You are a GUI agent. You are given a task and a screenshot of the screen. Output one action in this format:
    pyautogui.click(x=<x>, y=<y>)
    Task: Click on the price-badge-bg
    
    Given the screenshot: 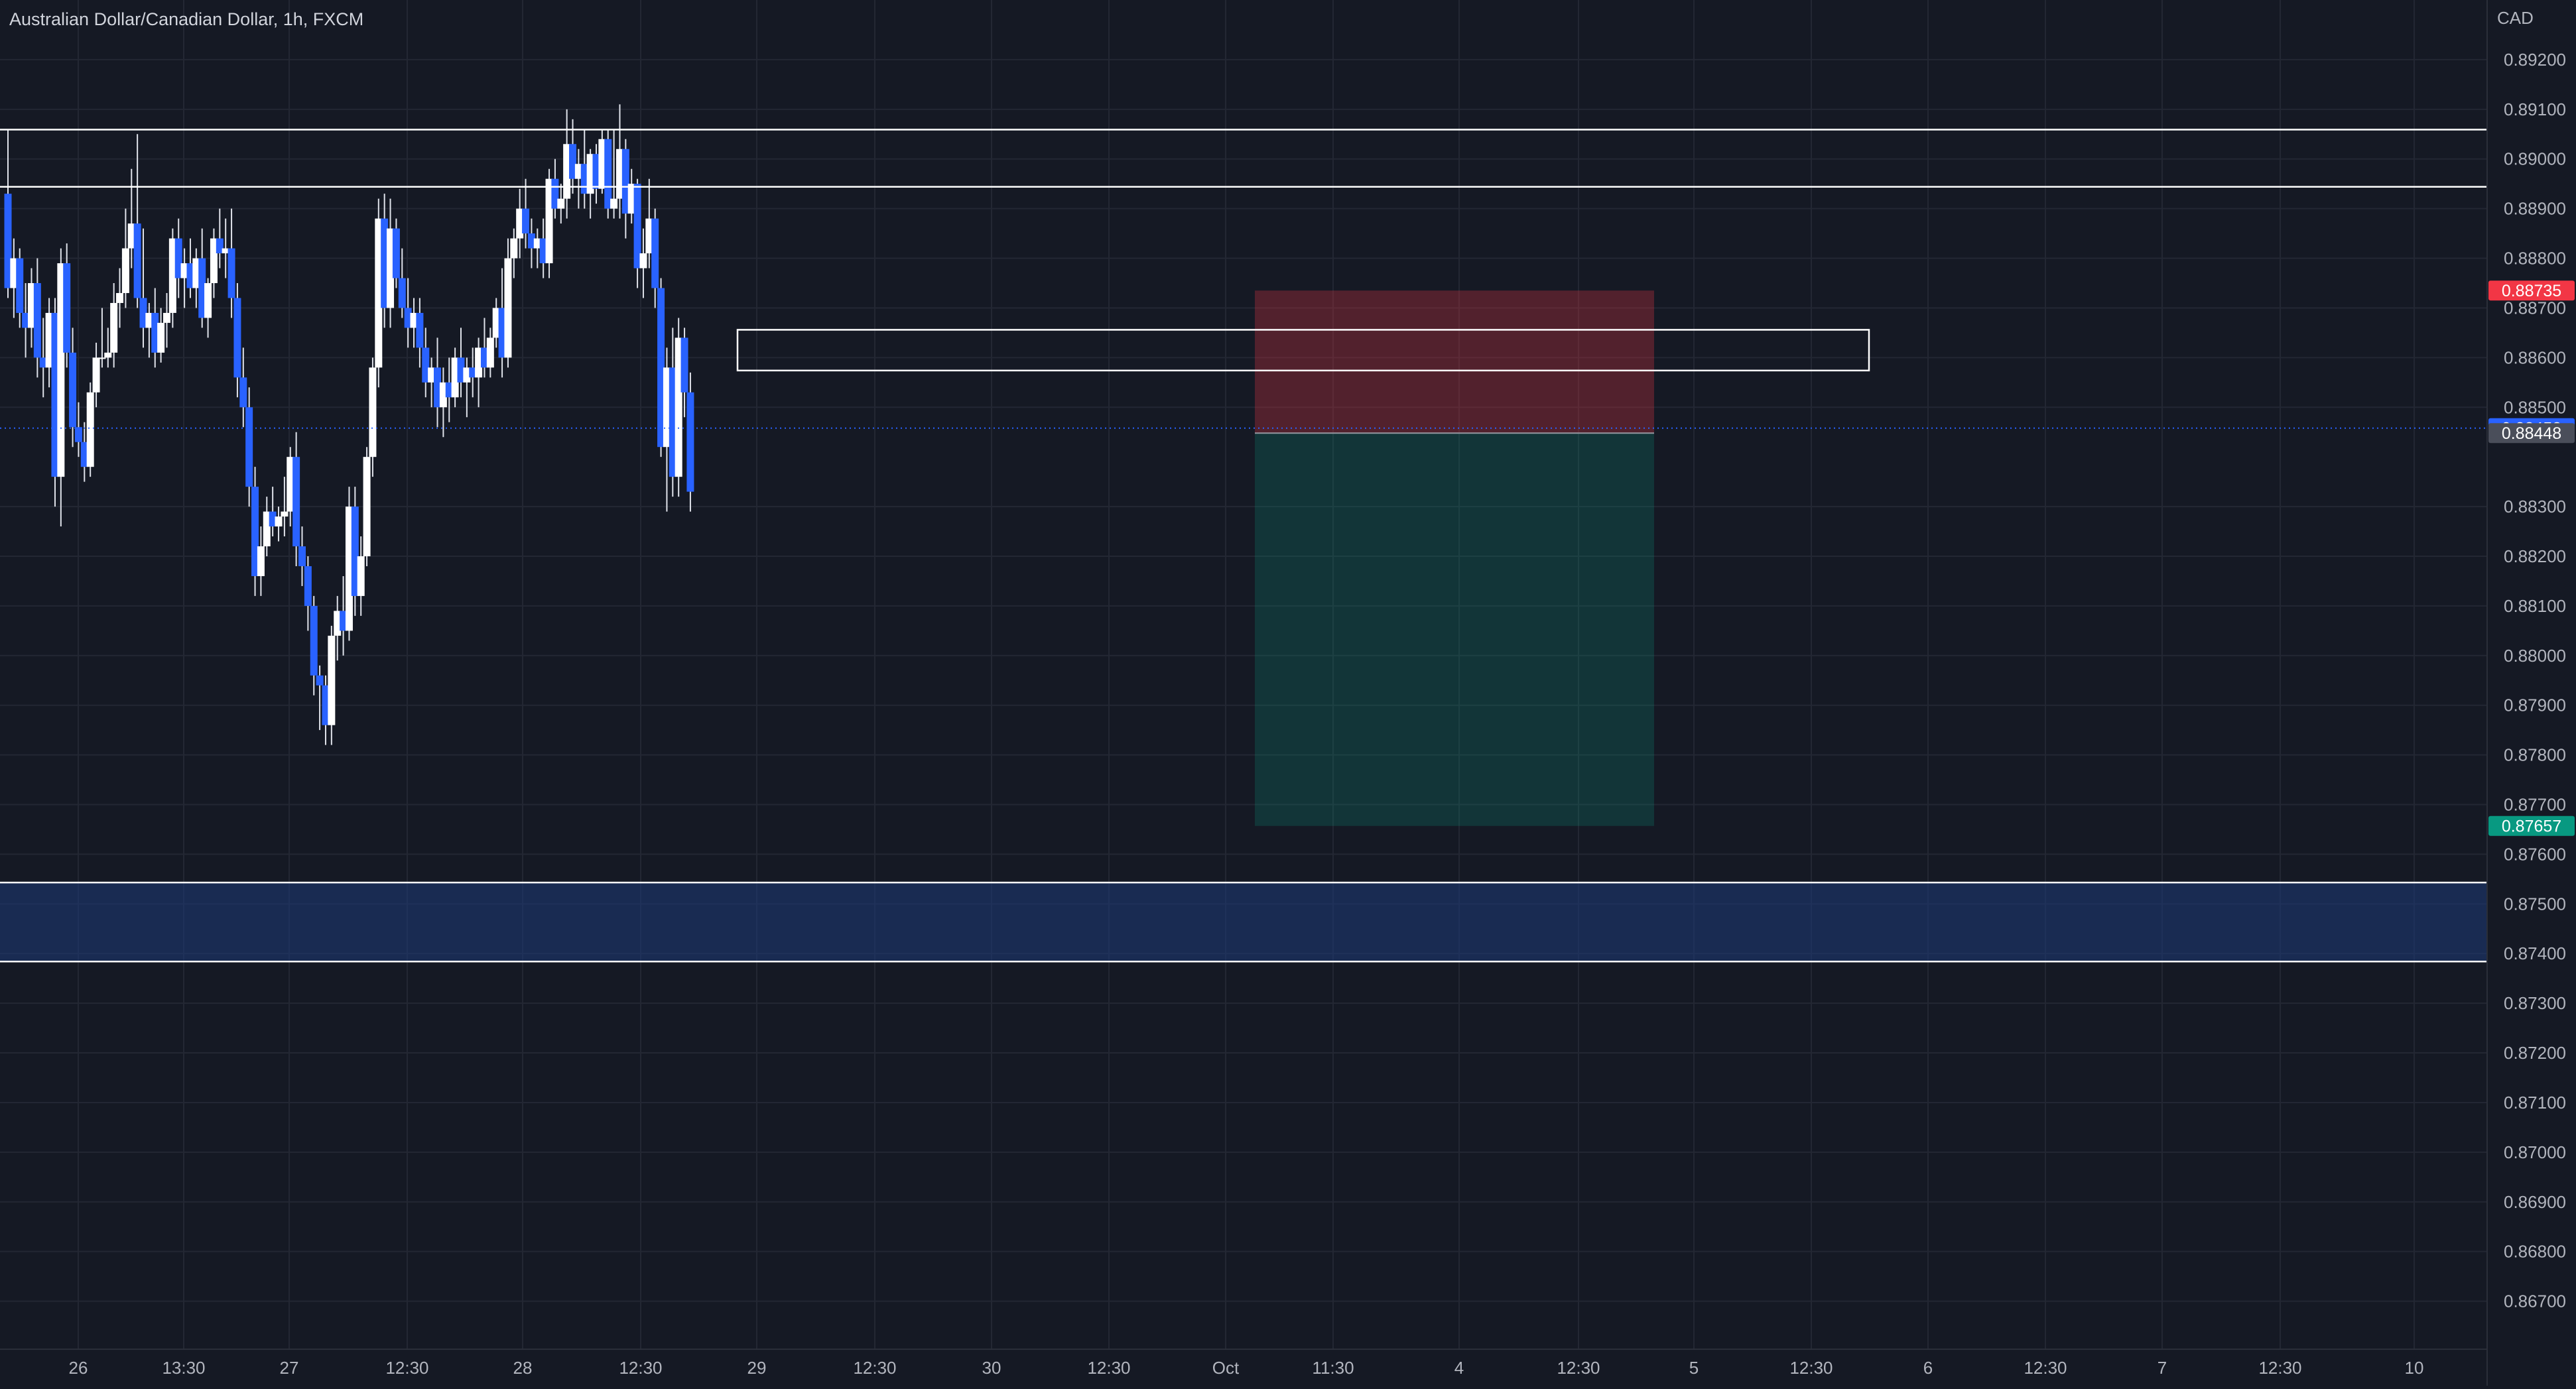 What is the action you would take?
    pyautogui.click(x=2532, y=433)
    